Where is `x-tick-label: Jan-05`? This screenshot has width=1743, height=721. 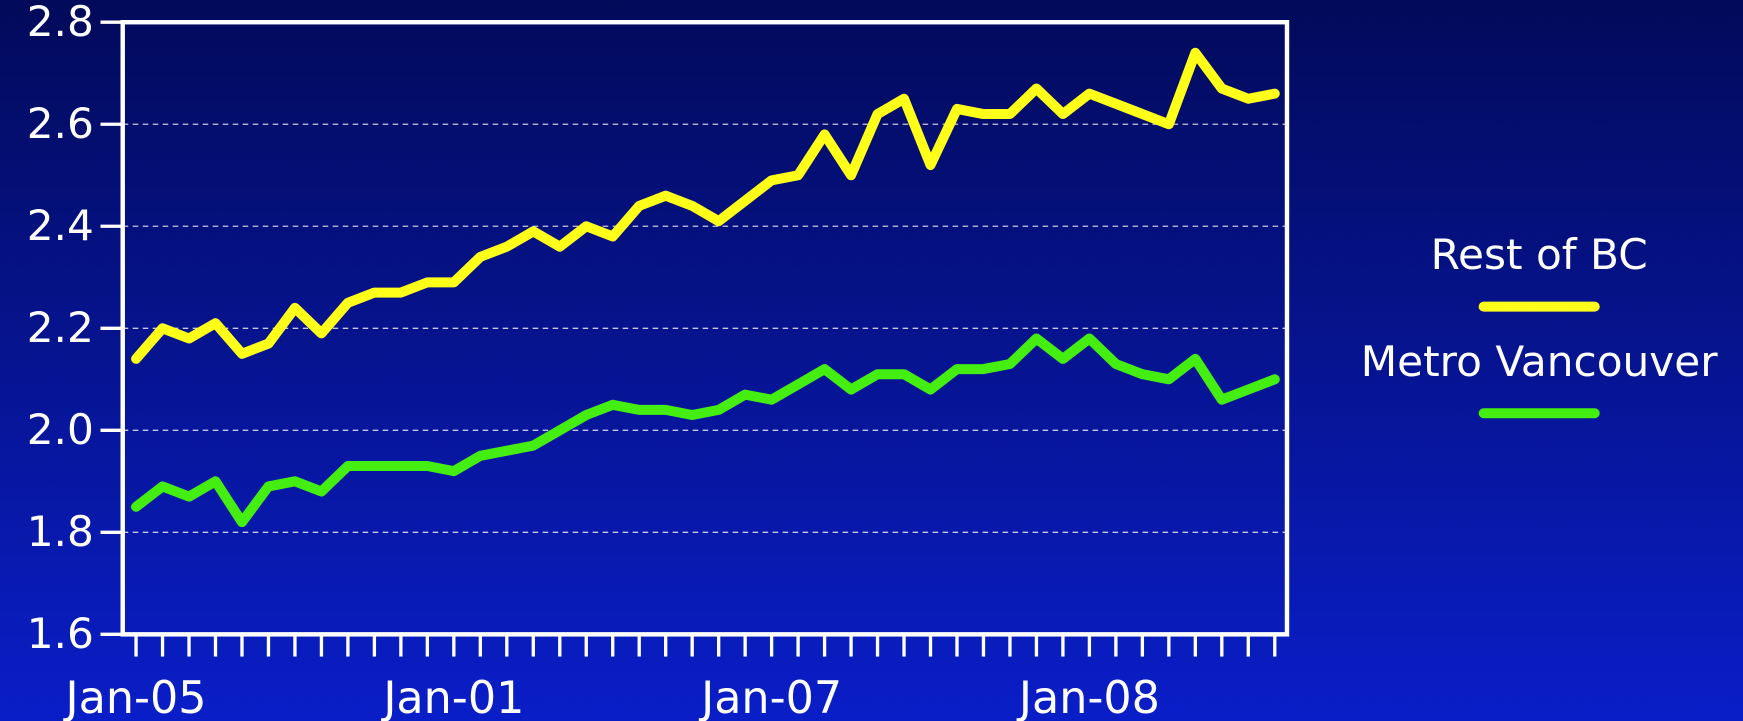
x-tick-label: Jan-05 is located at coordinates (135, 697).